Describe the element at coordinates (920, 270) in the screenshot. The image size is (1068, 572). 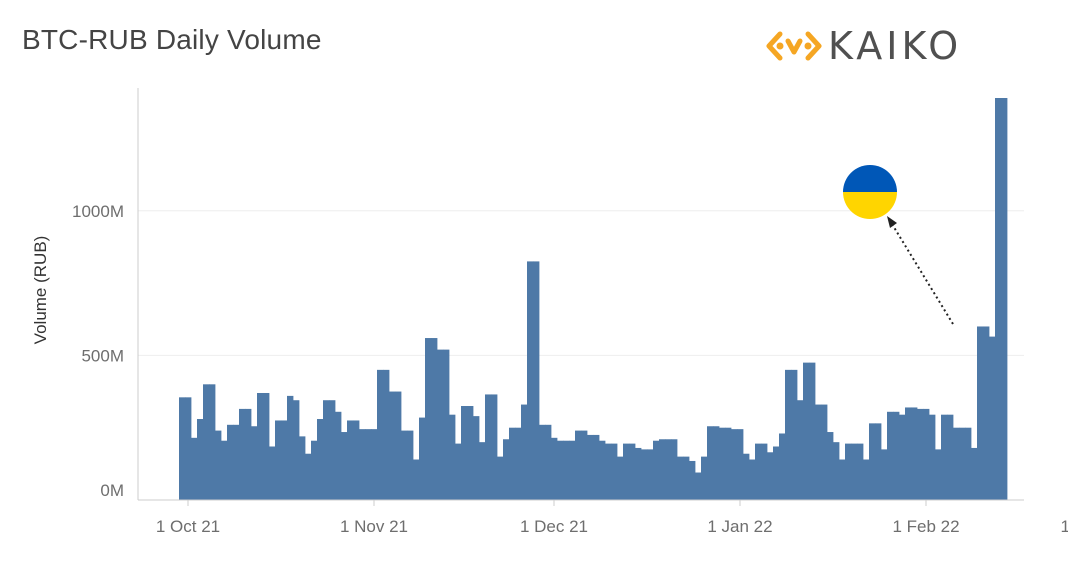
I see `dotted-arrow` at that location.